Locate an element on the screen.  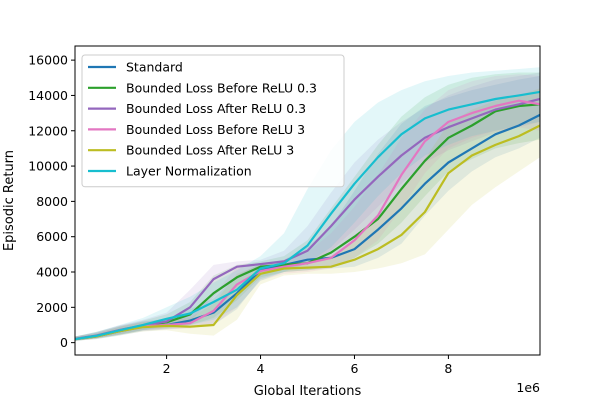
legend-box is located at coordinates (213, 121).